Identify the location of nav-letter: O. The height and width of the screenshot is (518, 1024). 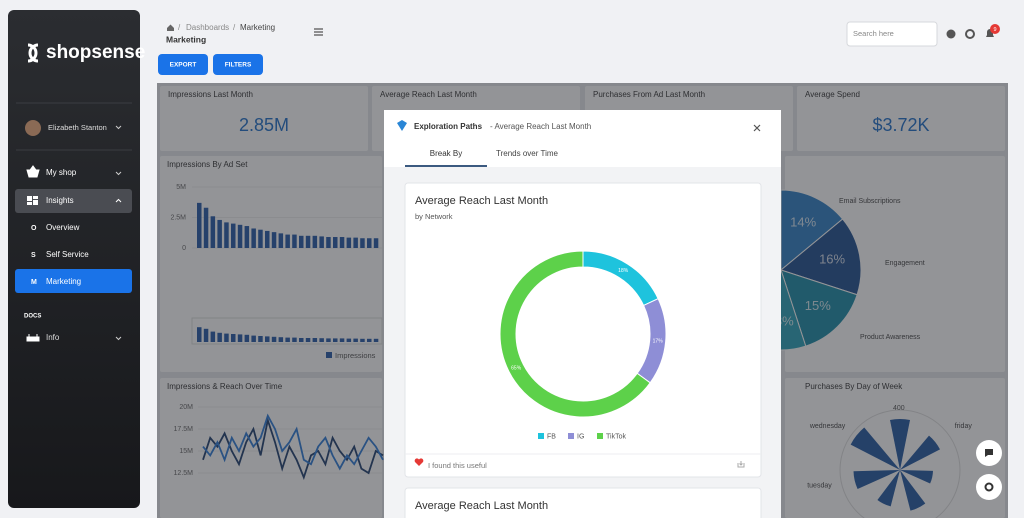
(34, 228).